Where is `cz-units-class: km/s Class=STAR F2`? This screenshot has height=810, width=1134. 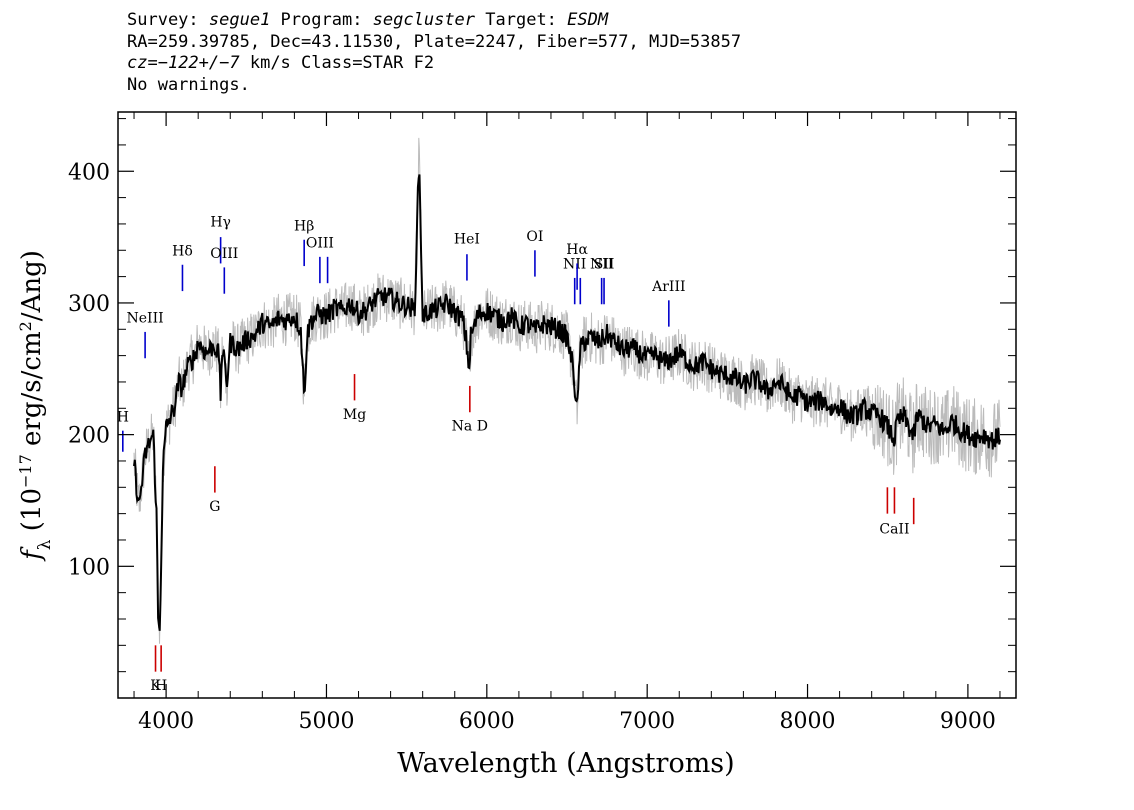 cz-units-class: km/s Class=STAR F2 is located at coordinates (337, 63).